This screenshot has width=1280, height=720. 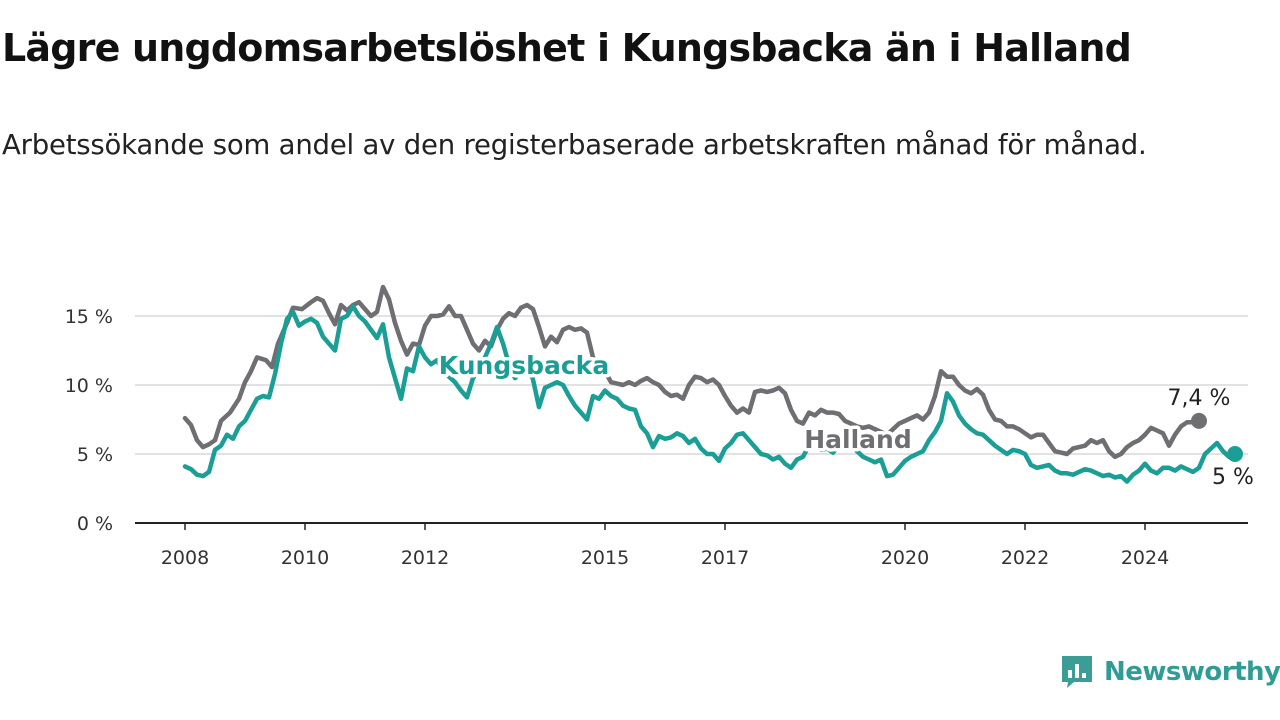 I want to click on y-tick-label: 15 %, so click(x=89, y=317).